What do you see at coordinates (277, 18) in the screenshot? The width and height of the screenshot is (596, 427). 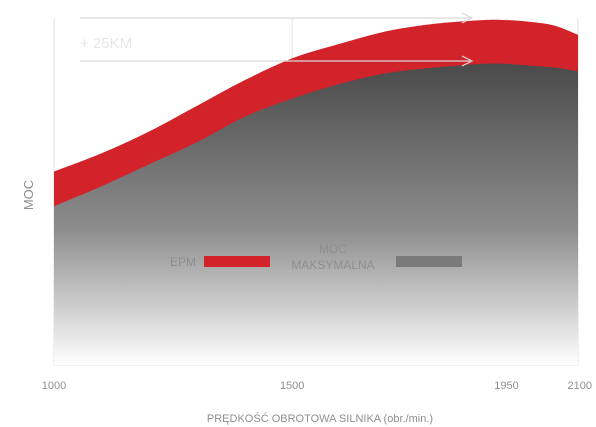 I see `gain-arrow-top` at bounding box center [277, 18].